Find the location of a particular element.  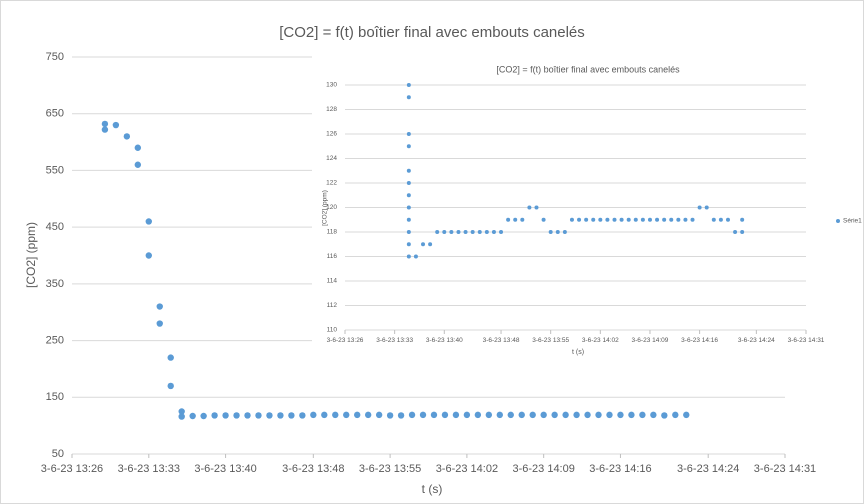

y-tick-label: 116 is located at coordinates (332, 256).